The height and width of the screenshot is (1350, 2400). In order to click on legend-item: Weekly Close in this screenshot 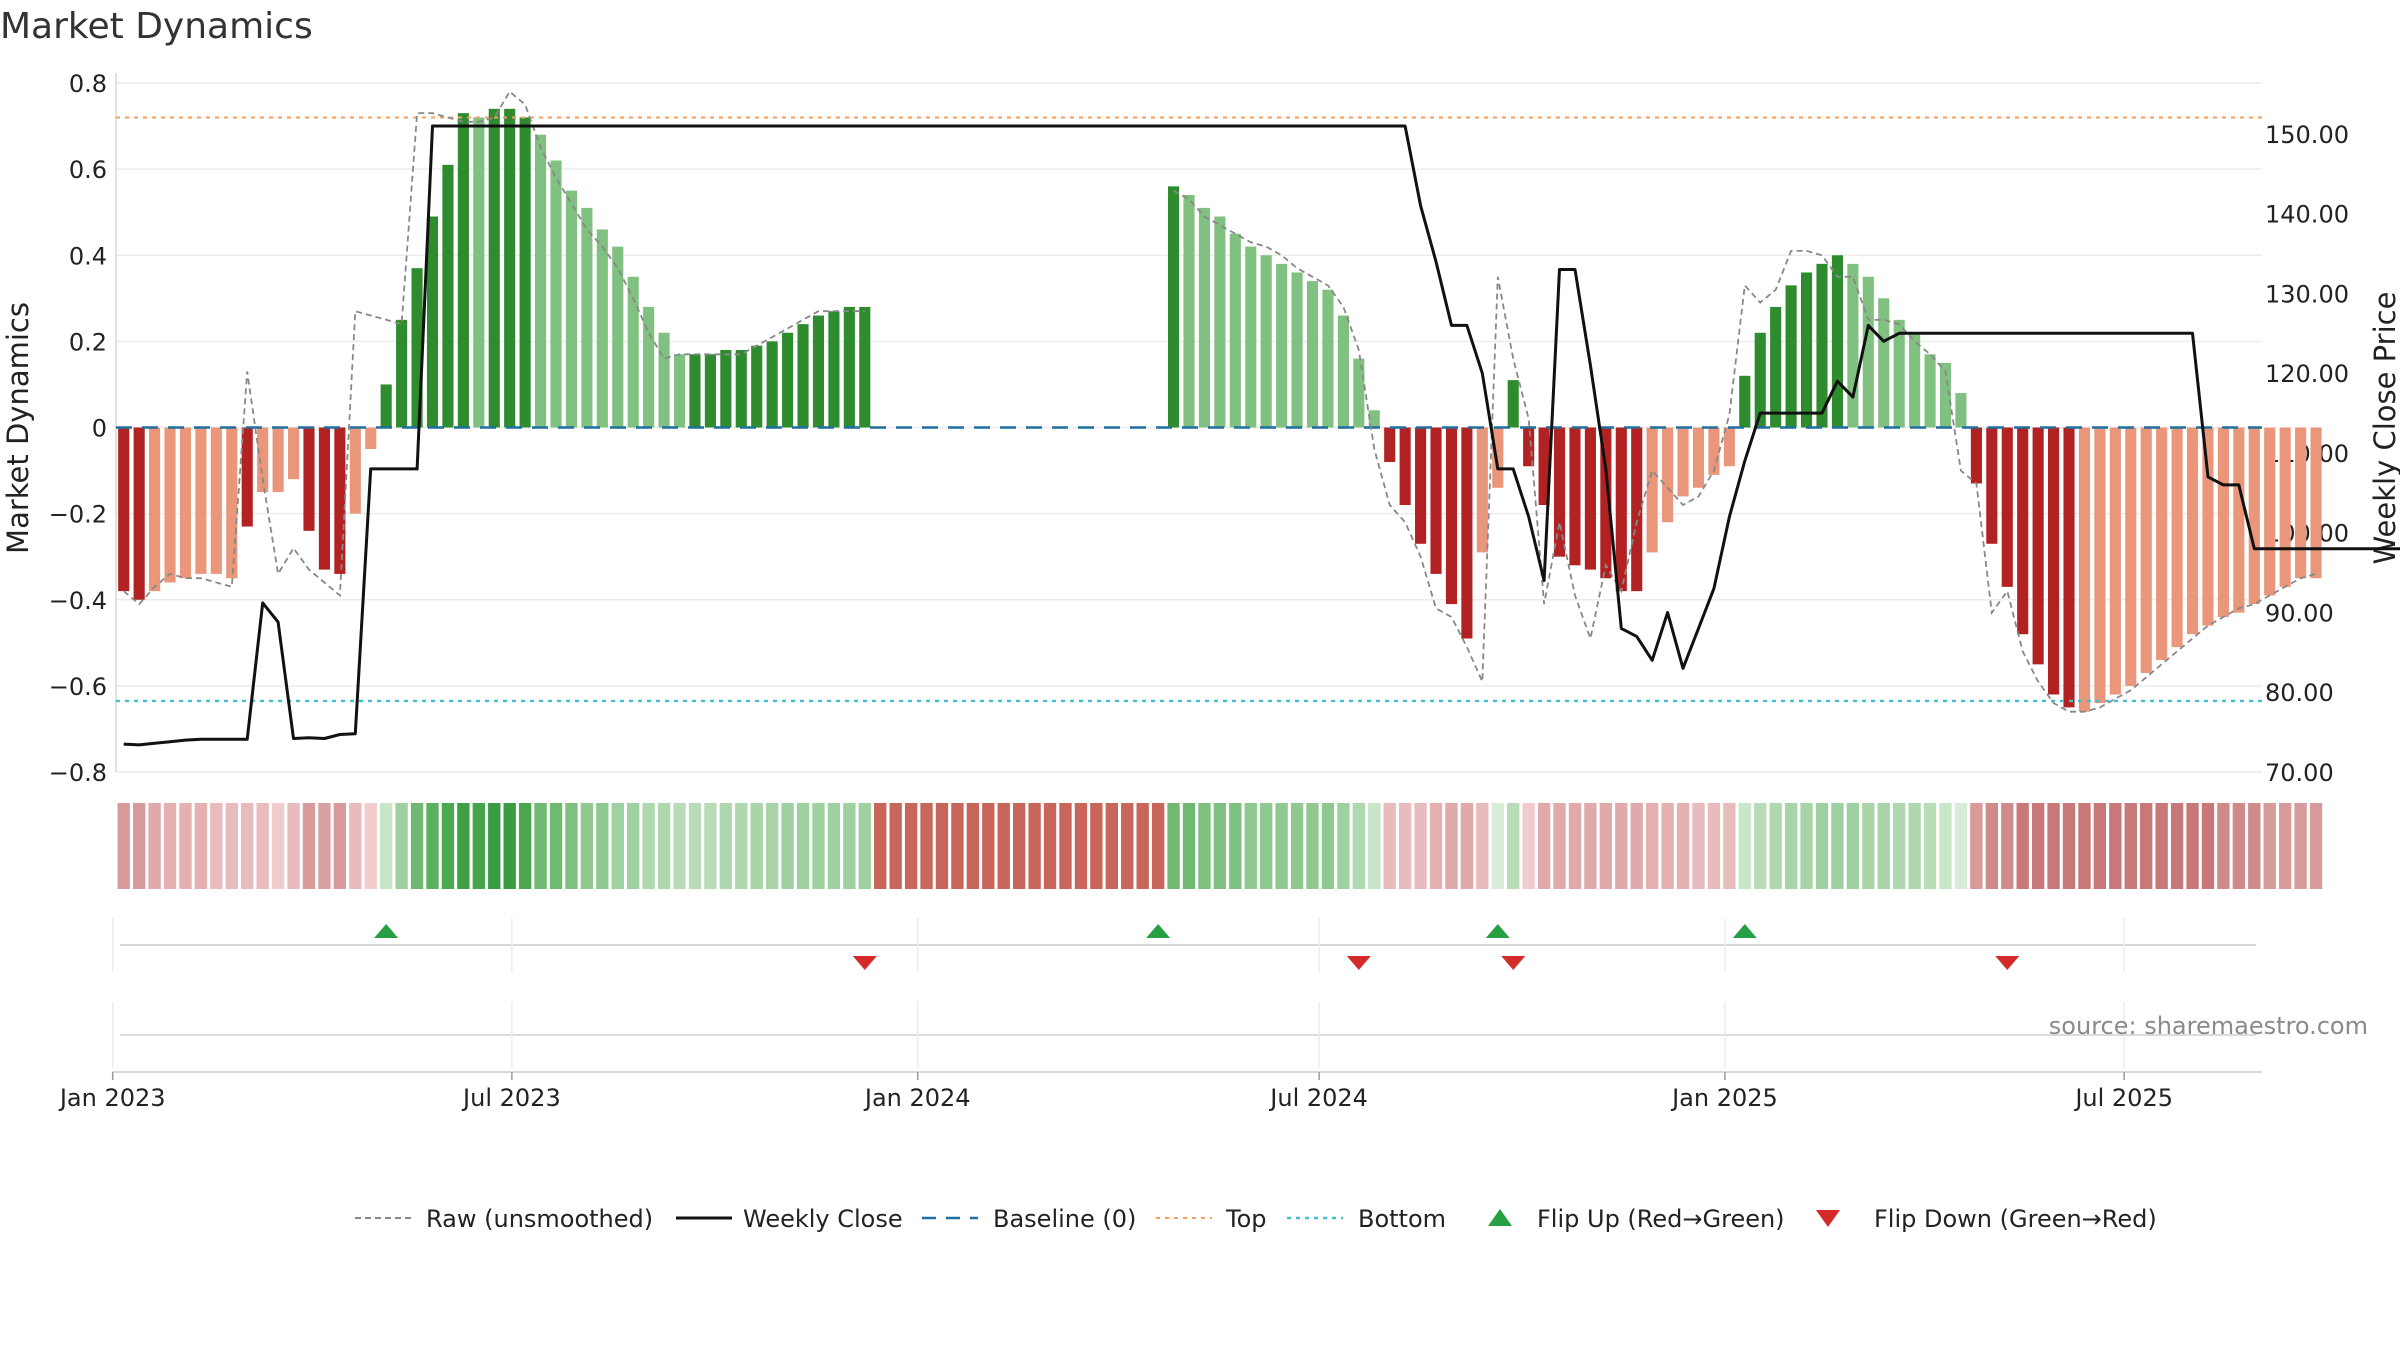, I will do `click(789, 1219)`.